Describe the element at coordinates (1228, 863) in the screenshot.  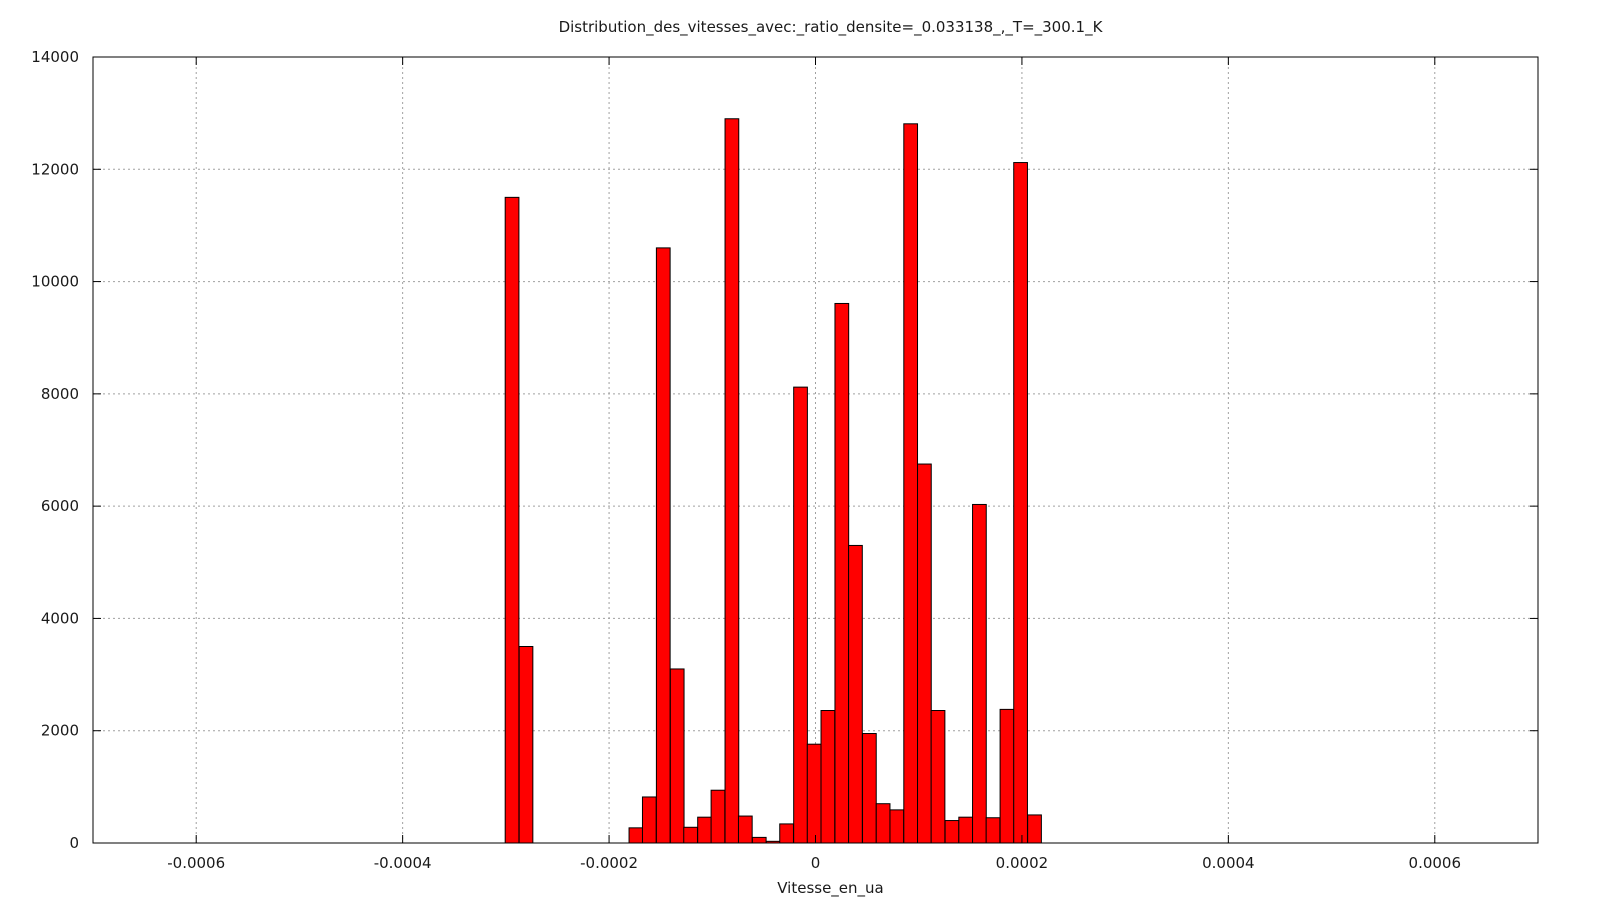
I see `x-tick-label: 0.0004` at that location.